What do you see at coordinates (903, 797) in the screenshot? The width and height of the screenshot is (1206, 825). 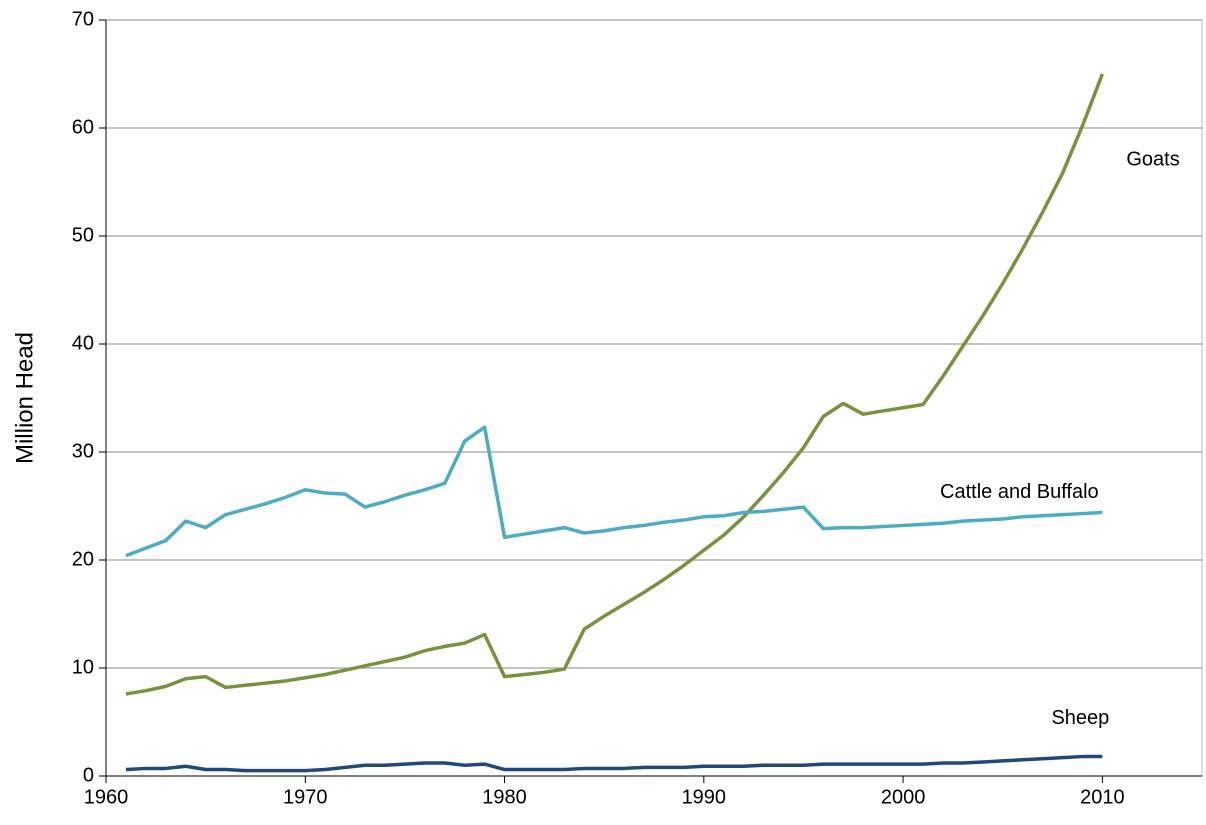 I see `x-tick-label: 2000` at bounding box center [903, 797].